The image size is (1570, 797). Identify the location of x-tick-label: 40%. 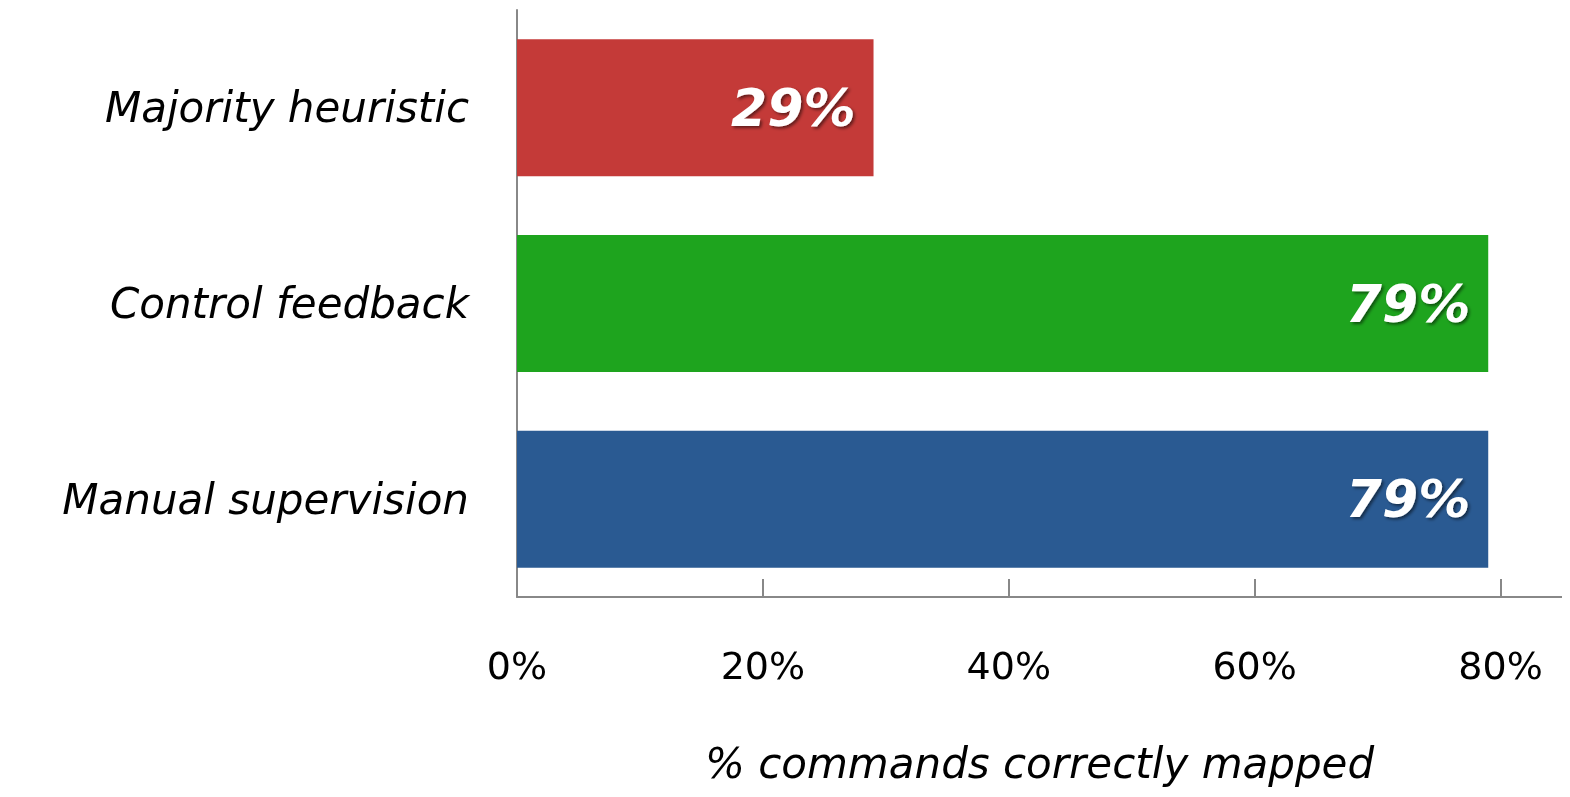
(1008, 666).